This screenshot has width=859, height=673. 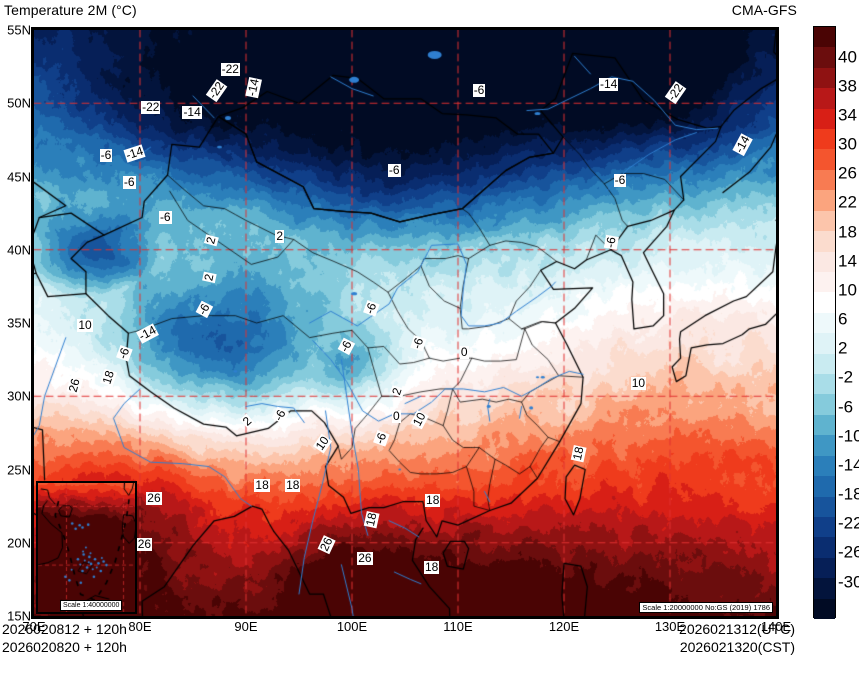 What do you see at coordinates (19, 396) in the screenshot?
I see `lat-tick-30N: 30N` at bounding box center [19, 396].